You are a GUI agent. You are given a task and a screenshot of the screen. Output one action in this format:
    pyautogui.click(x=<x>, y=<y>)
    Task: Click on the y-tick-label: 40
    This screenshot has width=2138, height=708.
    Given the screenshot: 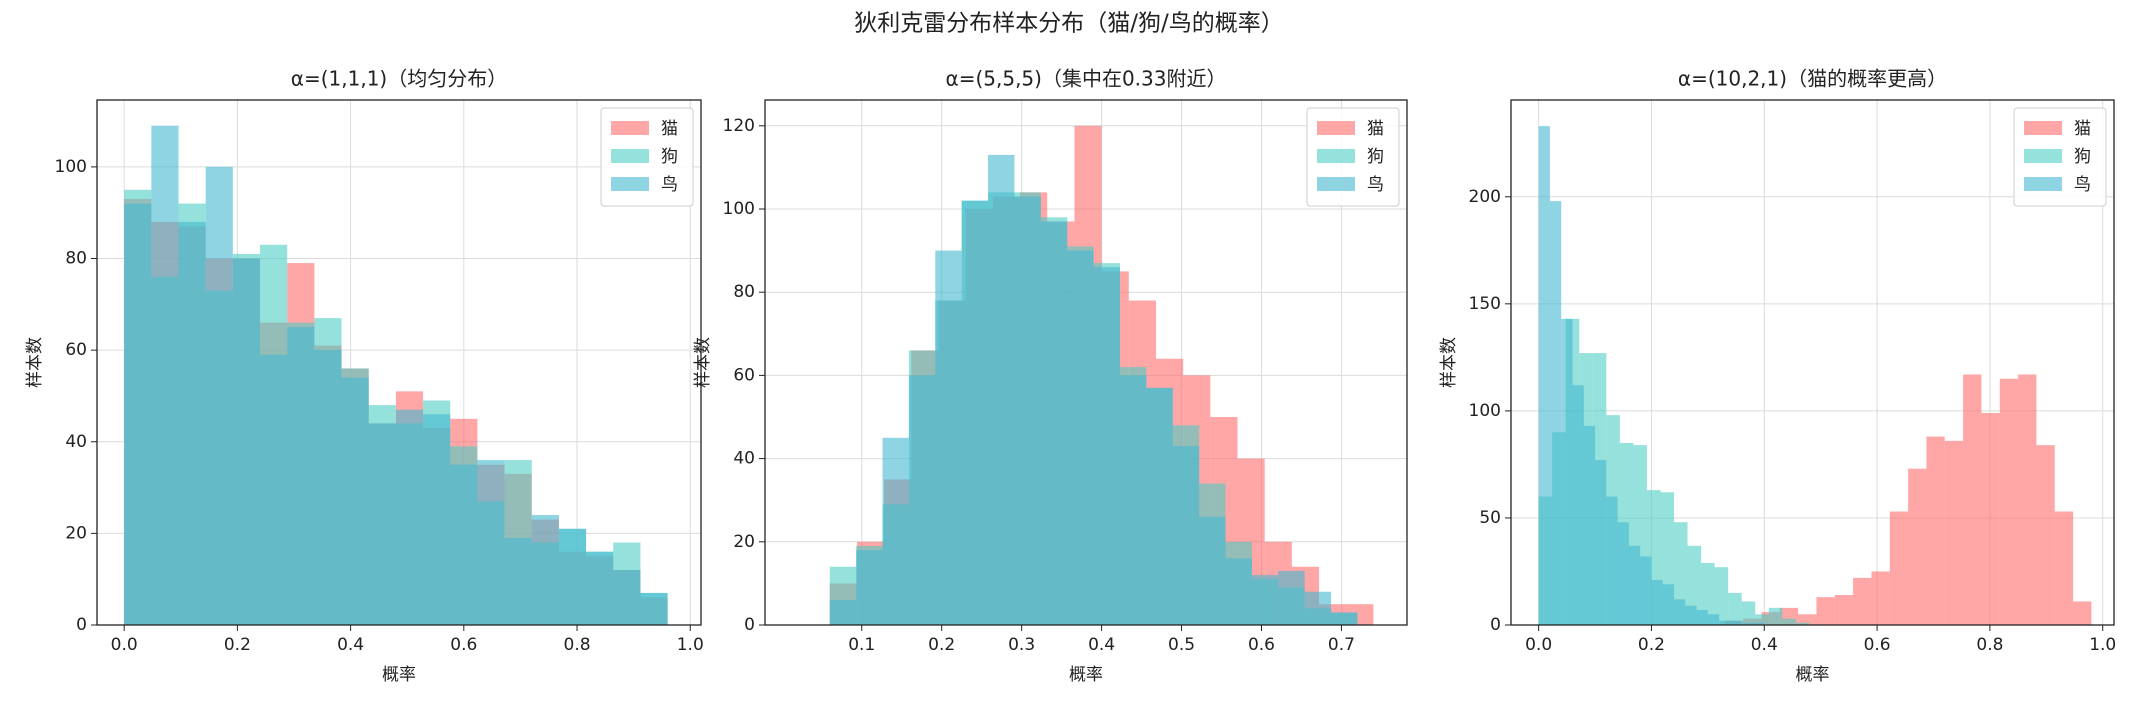 What is the action you would take?
    pyautogui.click(x=744, y=459)
    